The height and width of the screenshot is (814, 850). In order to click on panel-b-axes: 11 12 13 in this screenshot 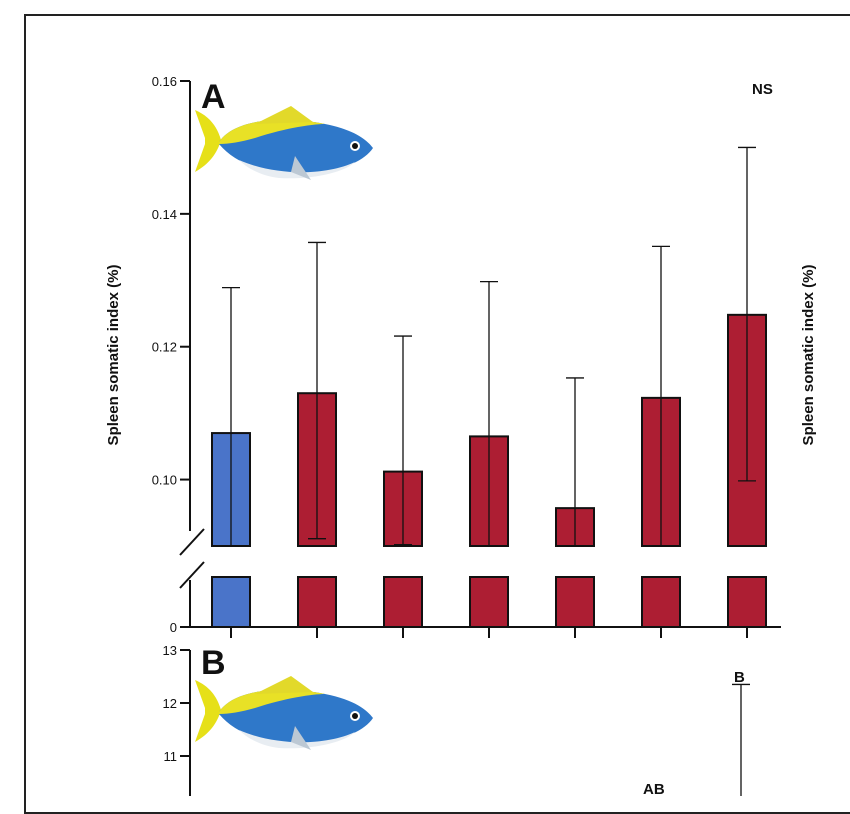, I will do `click(456, 719)`.